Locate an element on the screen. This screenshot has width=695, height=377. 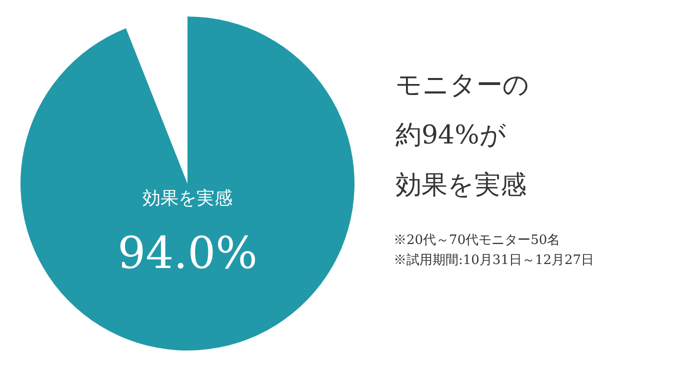
text: ※20代～70代モニター50名 is located at coordinates (477, 240).